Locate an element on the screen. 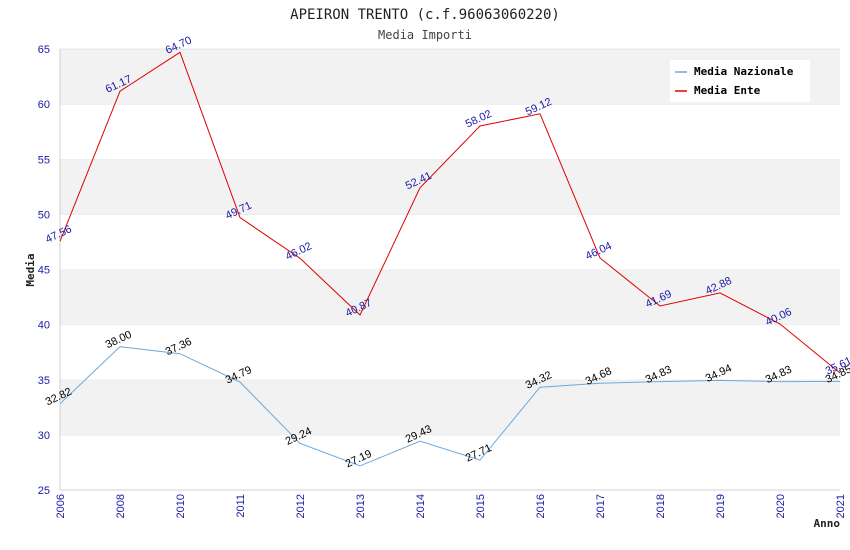 This screenshot has width=850, height=550. y-tick-label: 35 is located at coordinates (44, 381).